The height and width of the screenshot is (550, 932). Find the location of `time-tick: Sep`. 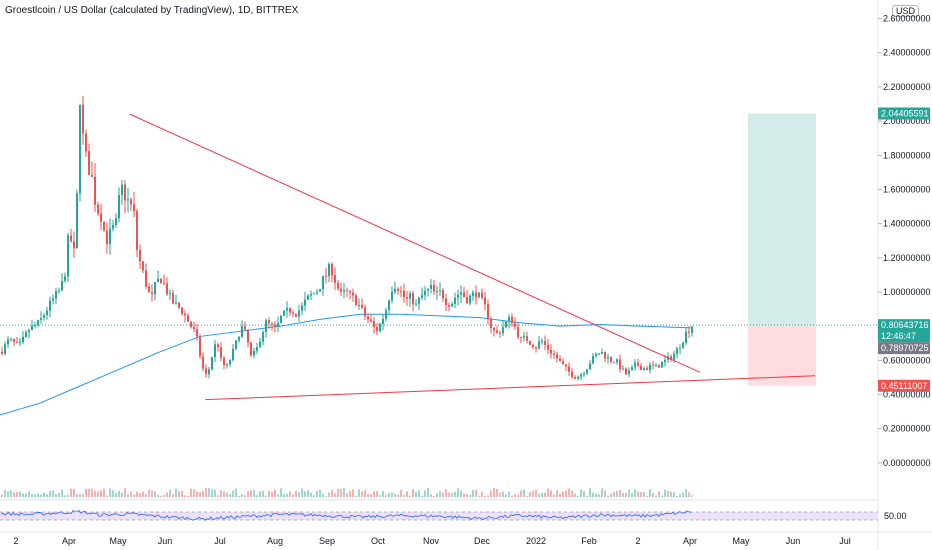

time-tick: Sep is located at coordinates (327, 541).